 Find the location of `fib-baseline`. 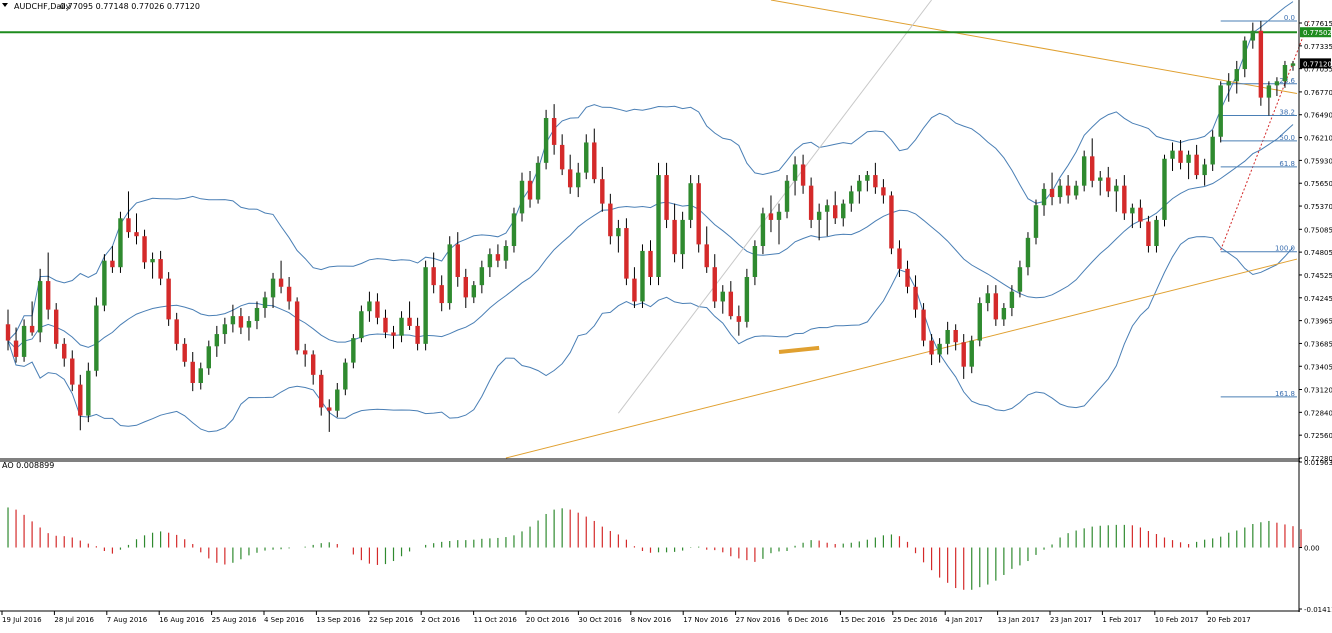

fib-baseline is located at coordinates (1265, 135).